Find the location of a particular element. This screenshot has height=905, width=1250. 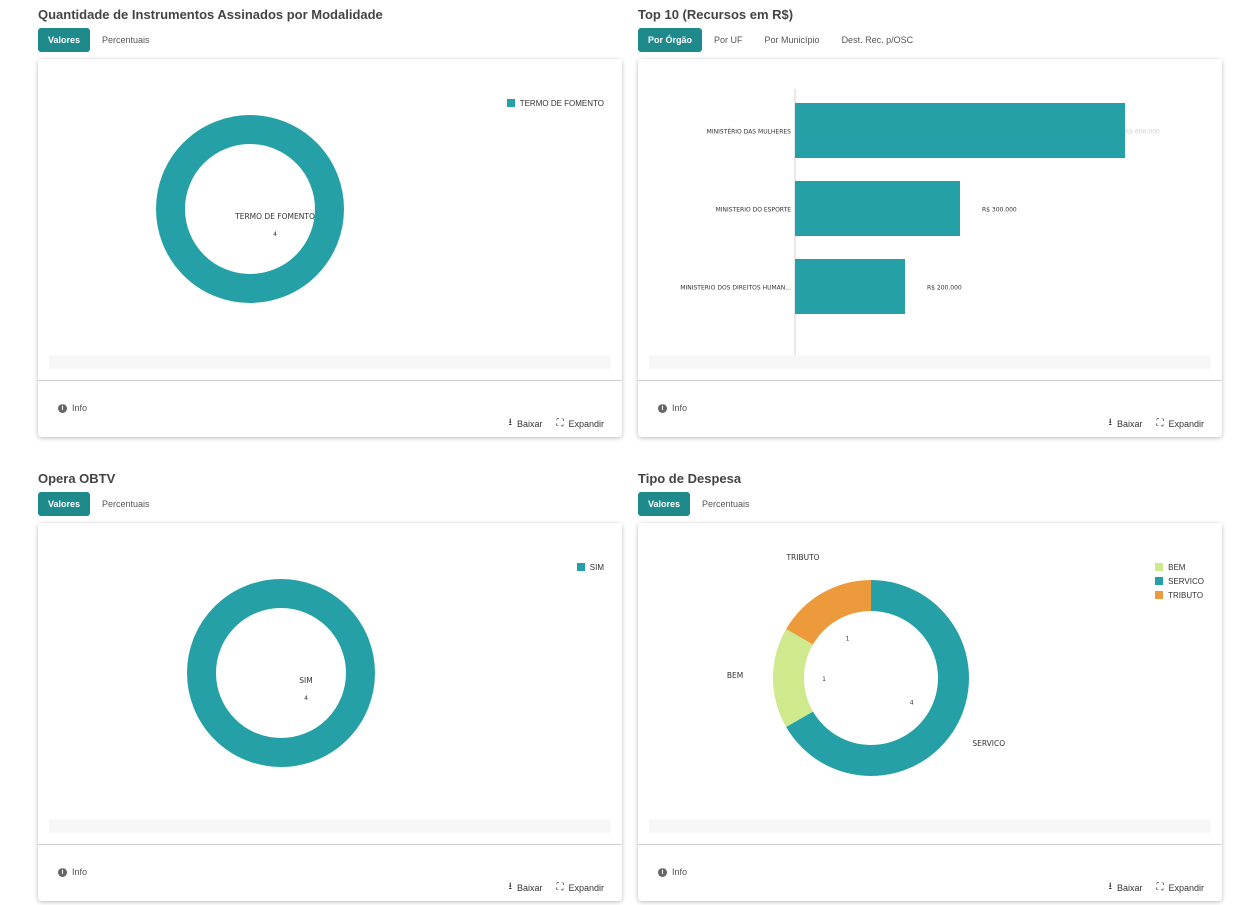

chart-svg: SIM 4 is located at coordinates (281, 673).